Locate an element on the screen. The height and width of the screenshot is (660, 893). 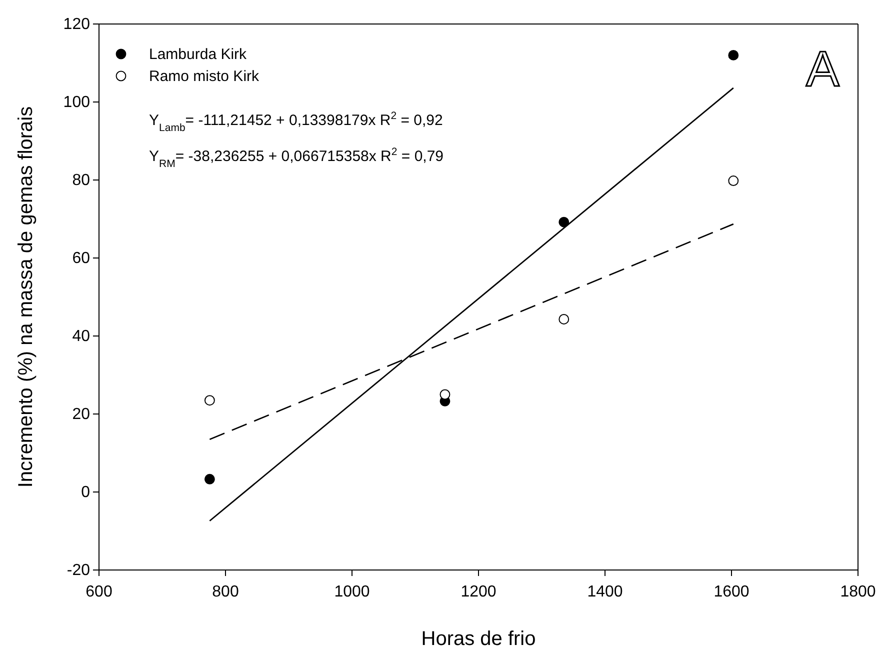
x-tick-label: 1000 is located at coordinates (352, 592).